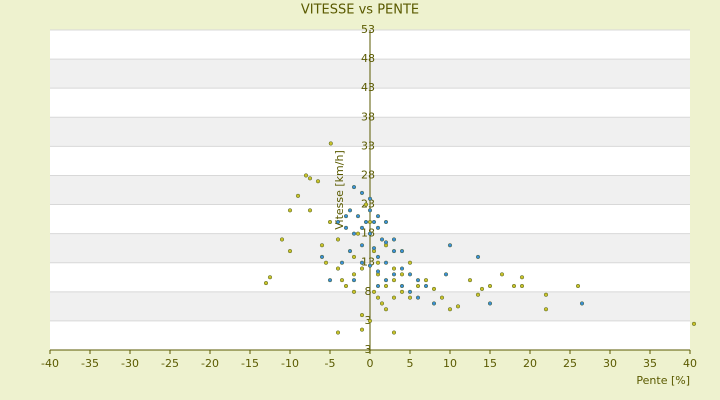 Image resolution: width=720 pixels, height=400 pixels. What do you see at coordinates (368, 29) in the screenshot?
I see `y-tick-label: 53` at bounding box center [368, 29].